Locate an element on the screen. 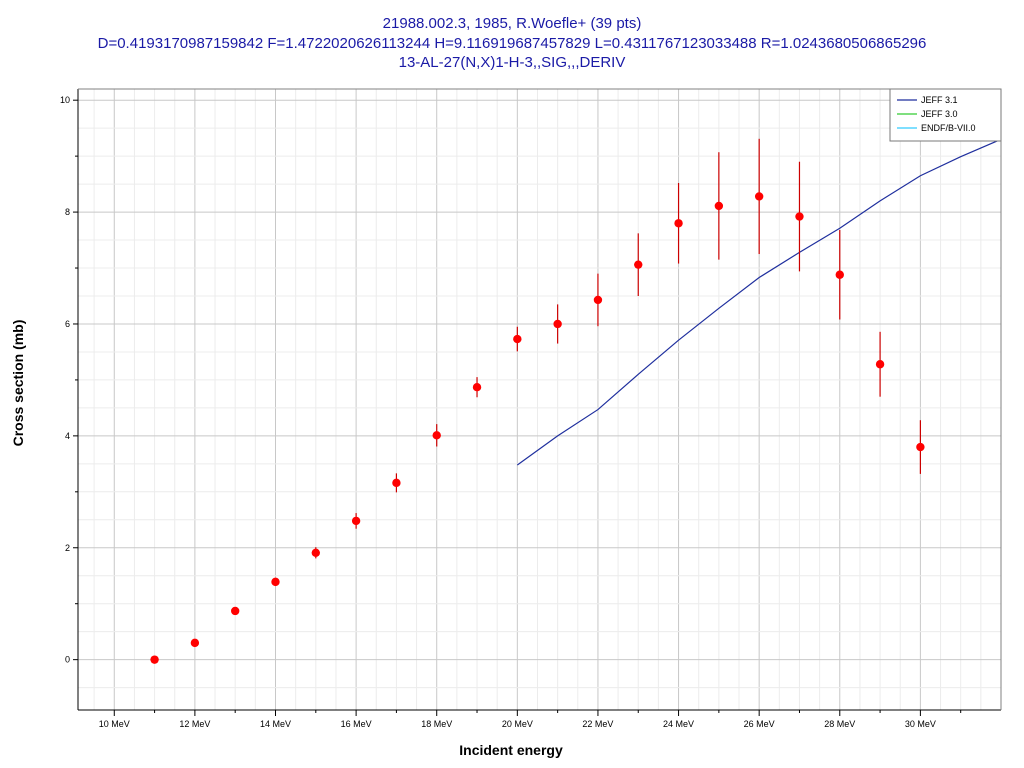 The image size is (1024, 768). x-tick-label: 24 MeV is located at coordinates (678, 724).